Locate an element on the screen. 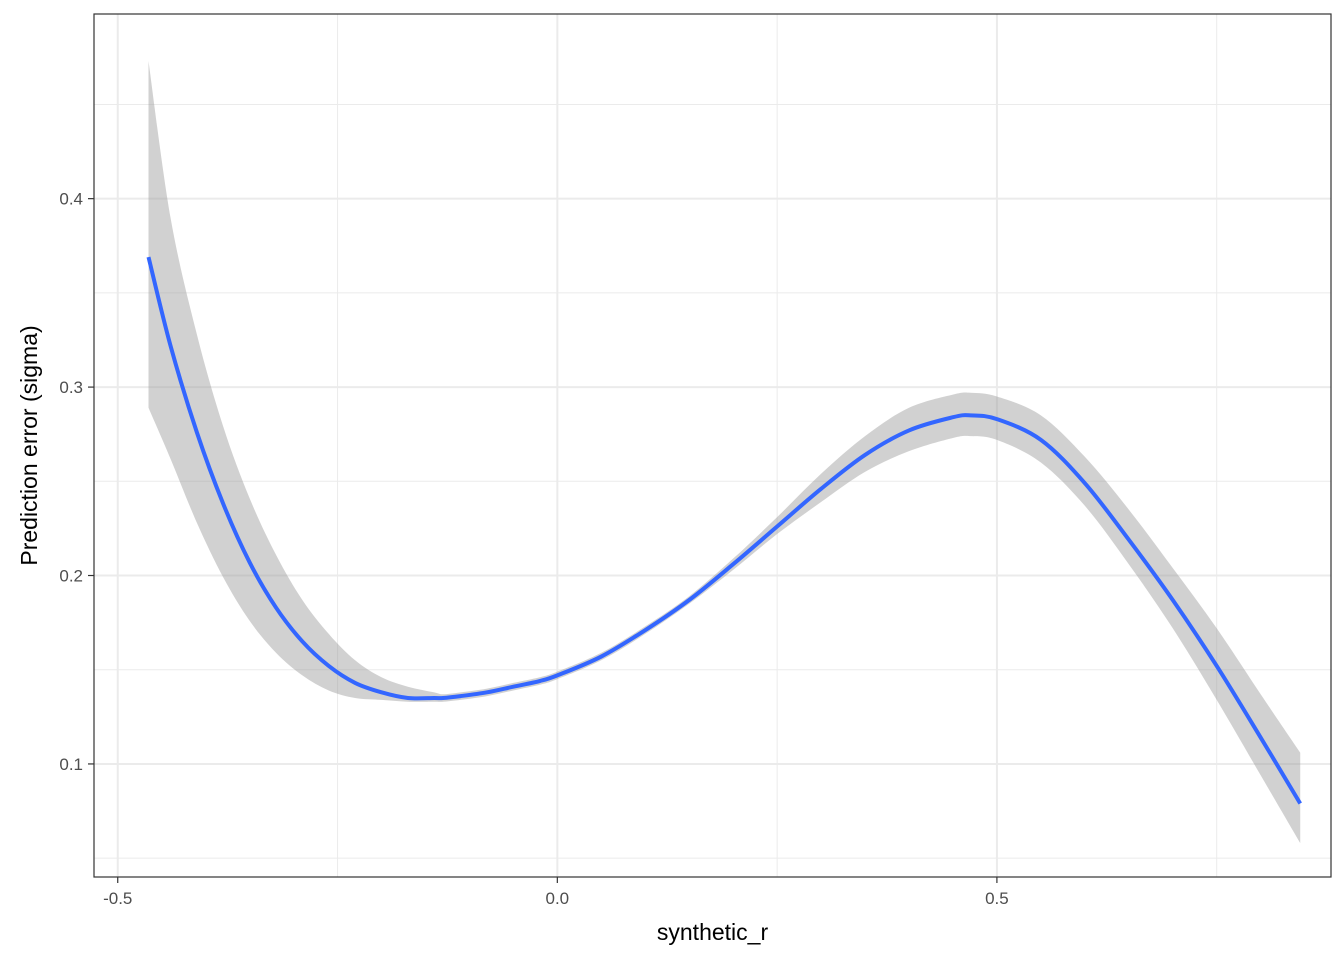 This screenshot has width=1344, height=960. x-axis: -0.5 0.0 0.5 is located at coordinates (556, 892).